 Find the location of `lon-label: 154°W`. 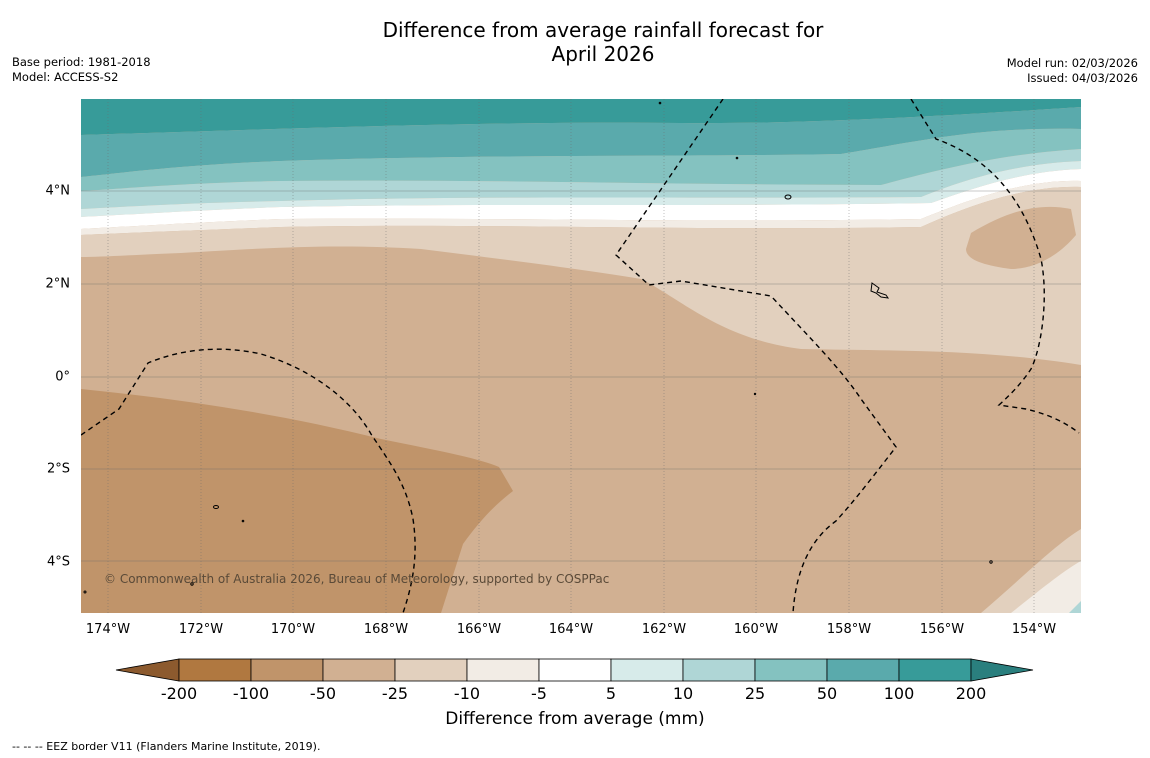

lon-label: 154°W is located at coordinates (1034, 629).